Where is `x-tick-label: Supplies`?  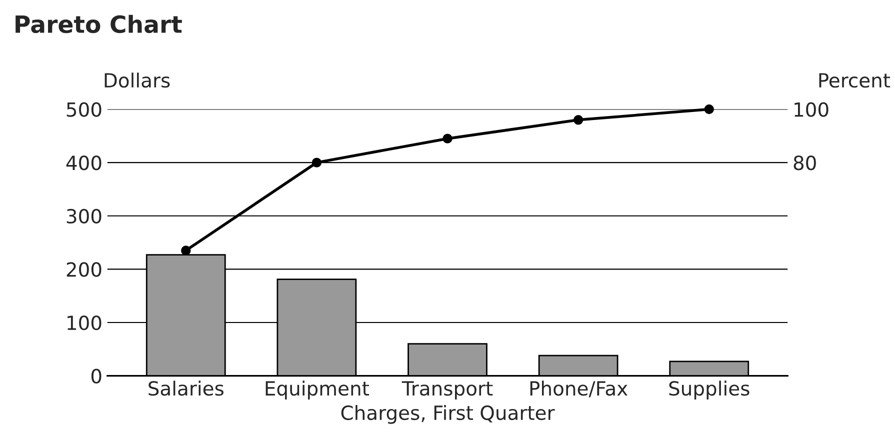 x-tick-label: Supplies is located at coordinates (709, 390).